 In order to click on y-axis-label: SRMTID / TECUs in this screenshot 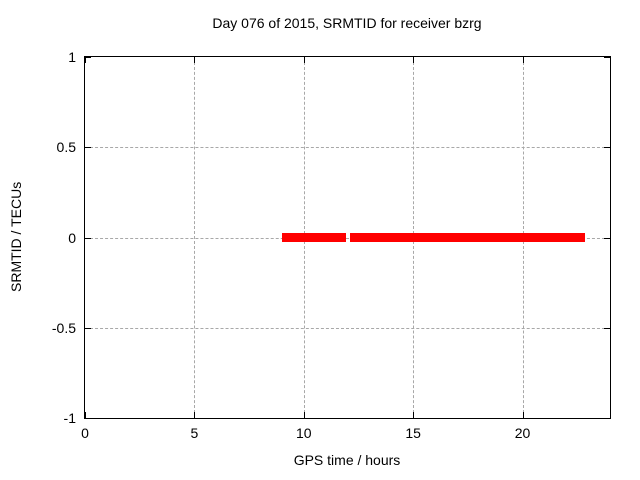, I will do `click(16, 237)`.